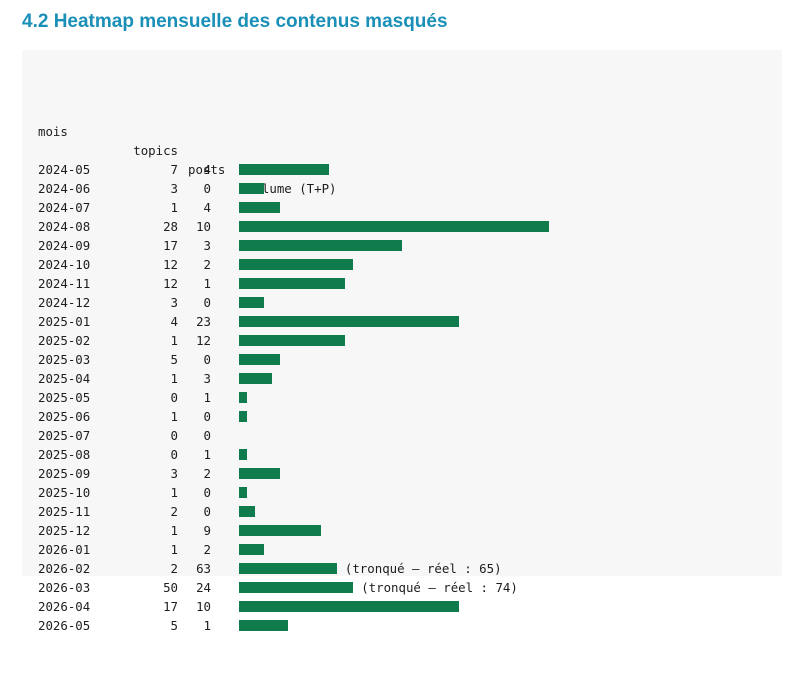  I want to click on table-row: 2025-01 4 23, so click(249, 321).